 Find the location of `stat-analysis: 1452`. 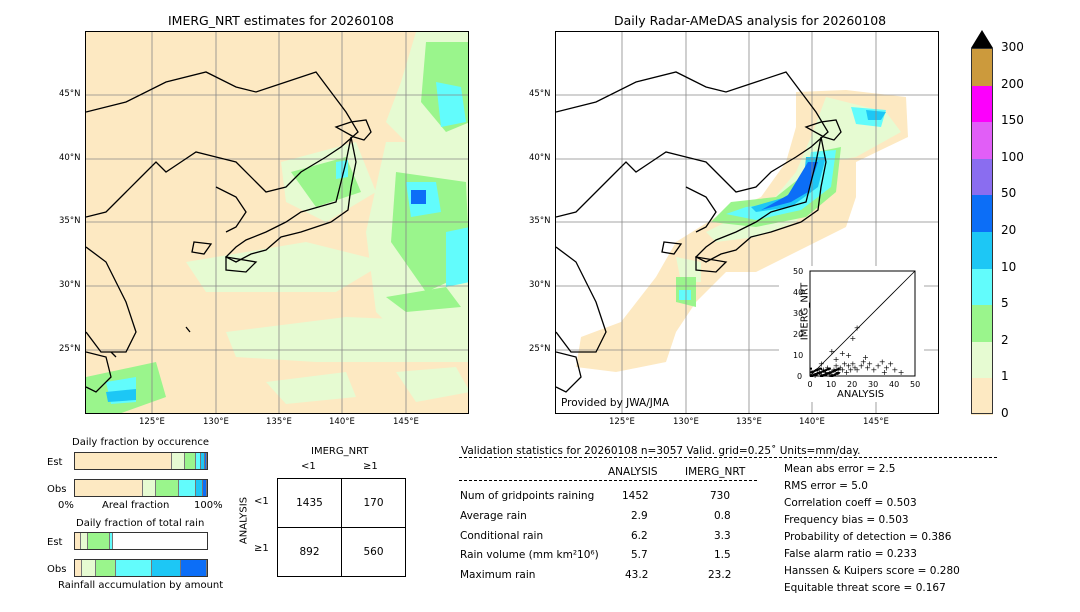

stat-analysis: 1452 is located at coordinates (635, 496).